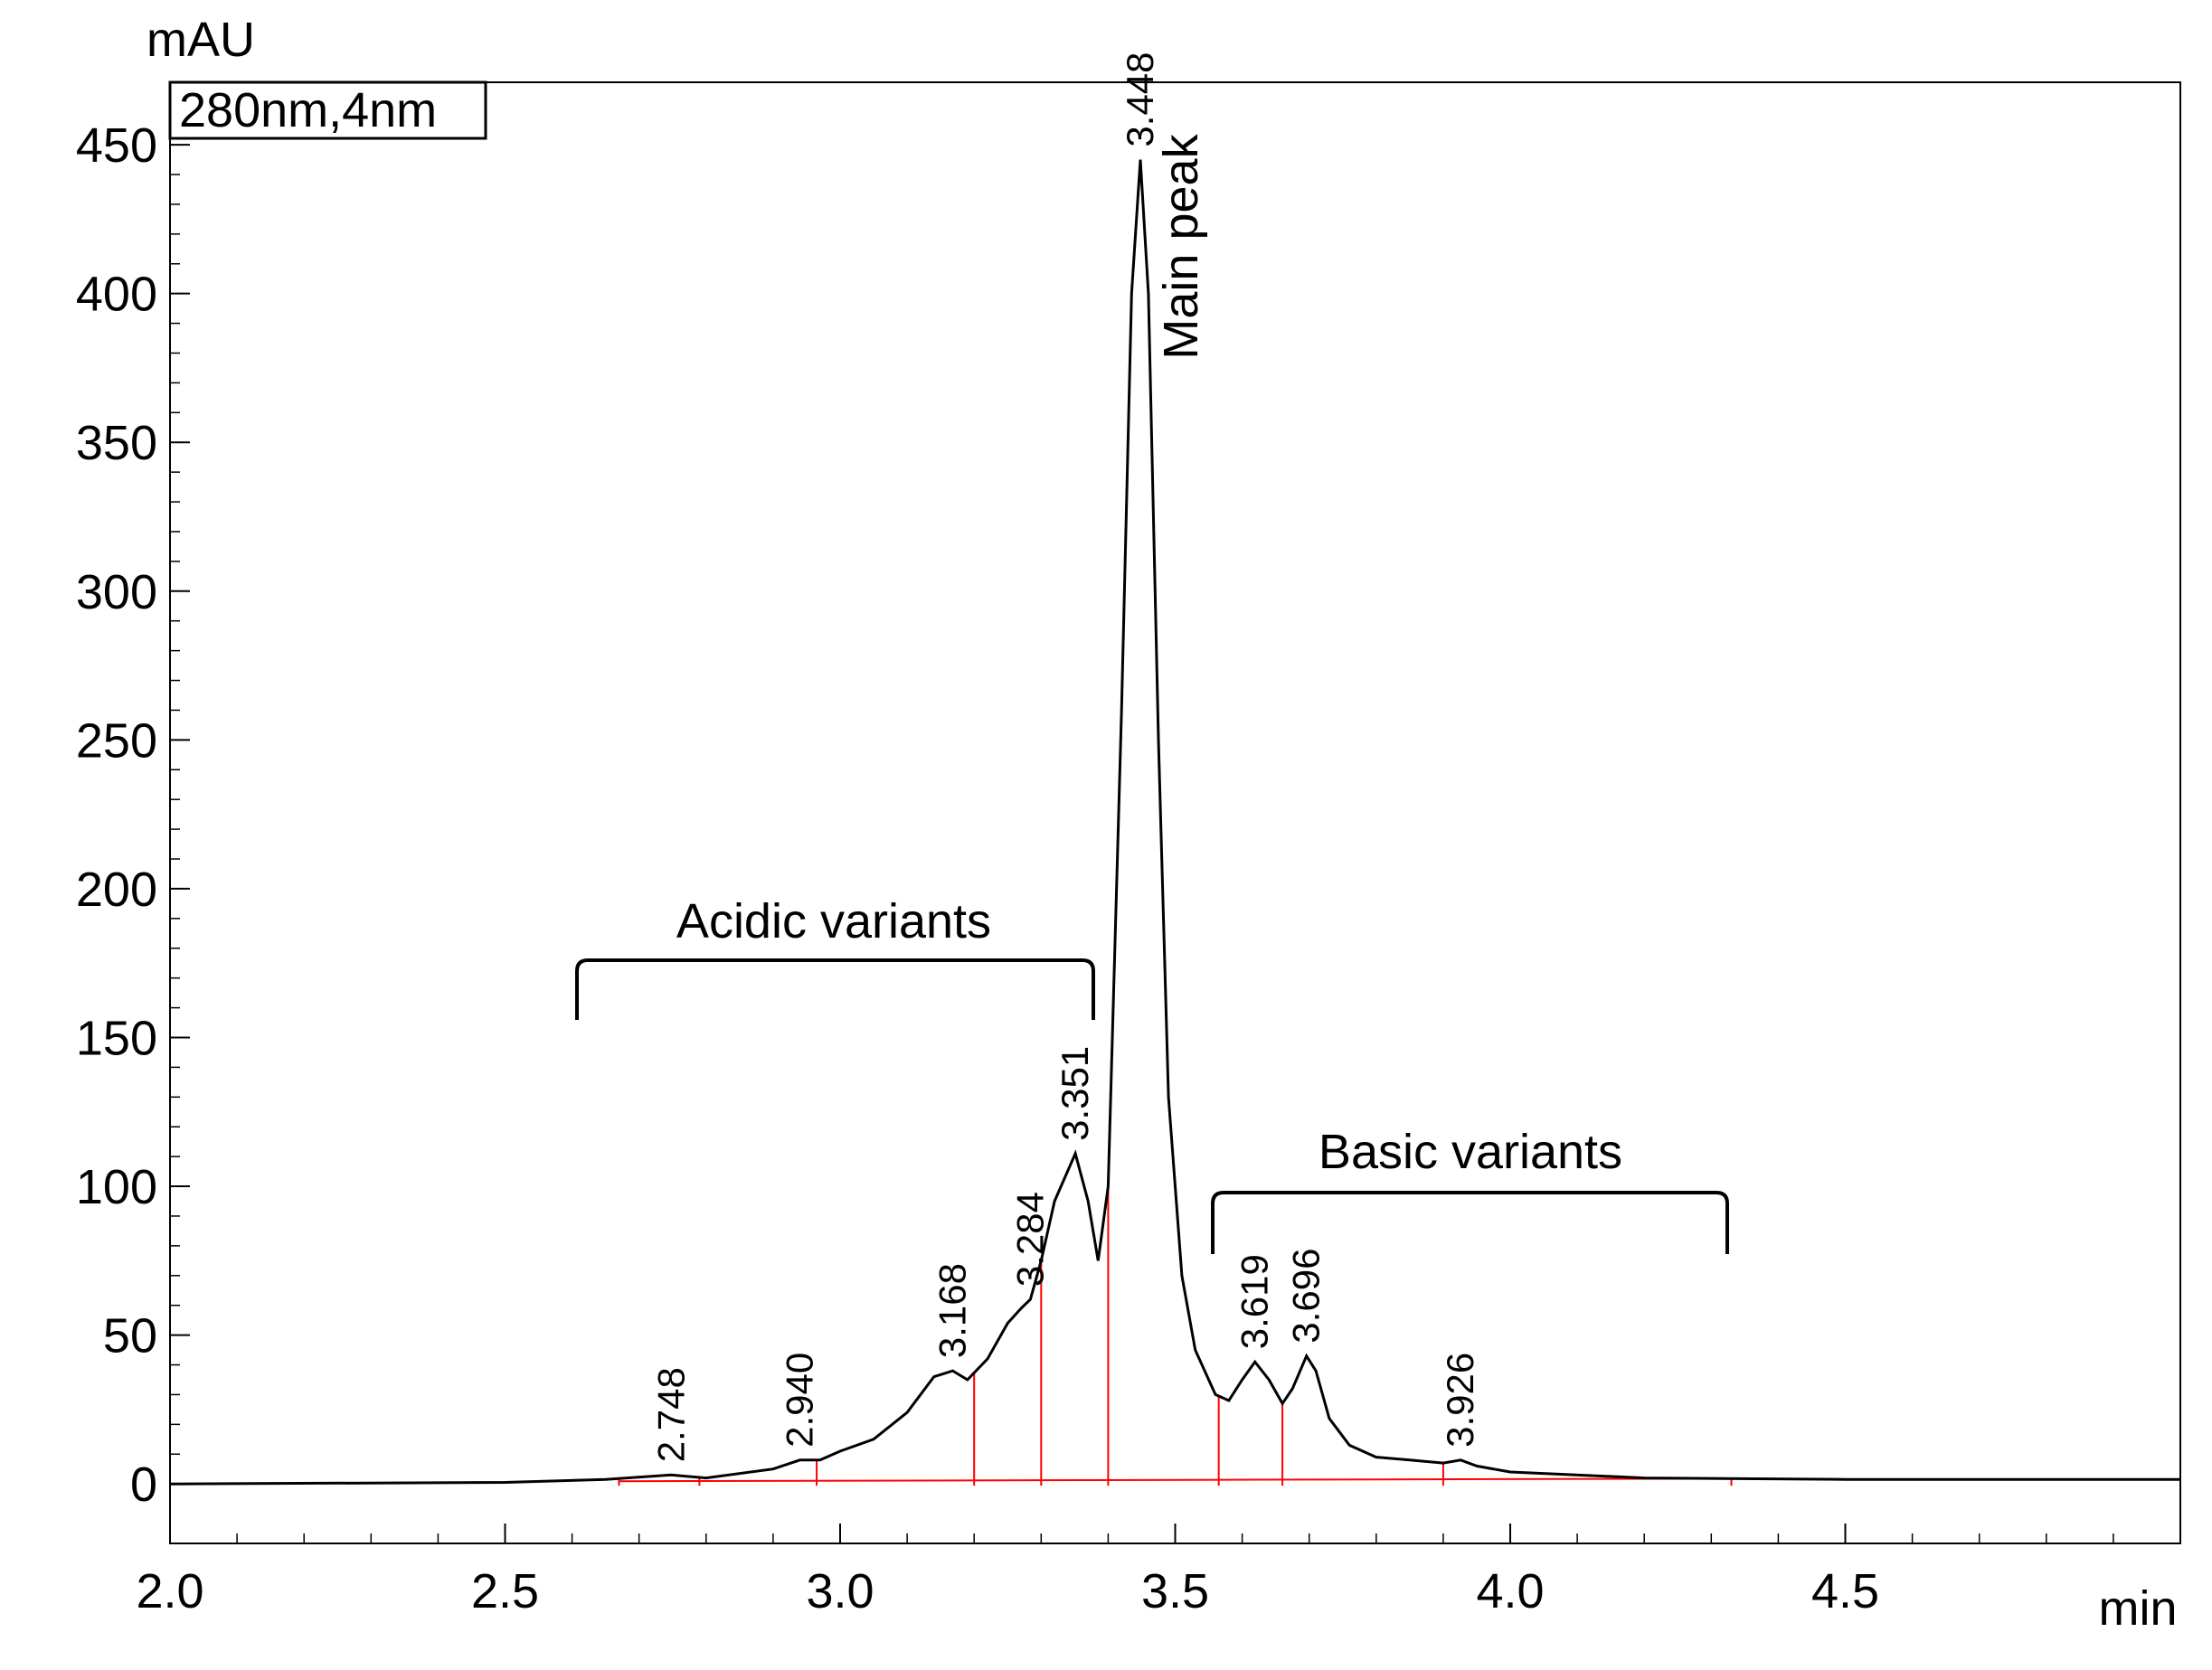  Describe the element at coordinates (1460, 1400) in the screenshot. I see `peak-label: 3.926` at that location.